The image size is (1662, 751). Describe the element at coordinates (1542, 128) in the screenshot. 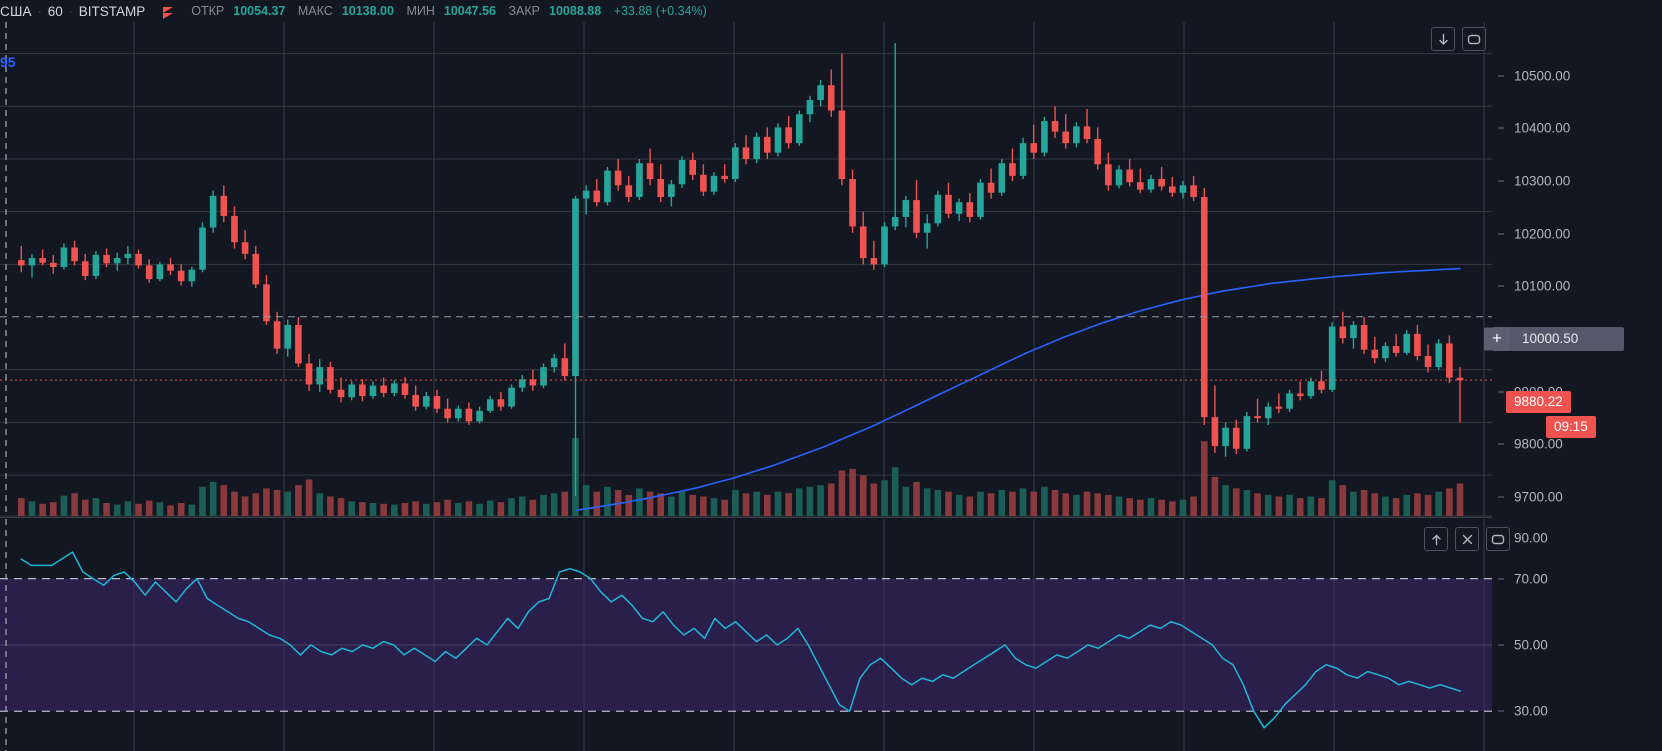

I see `price-axis-tick-label: 10400.00` at that location.